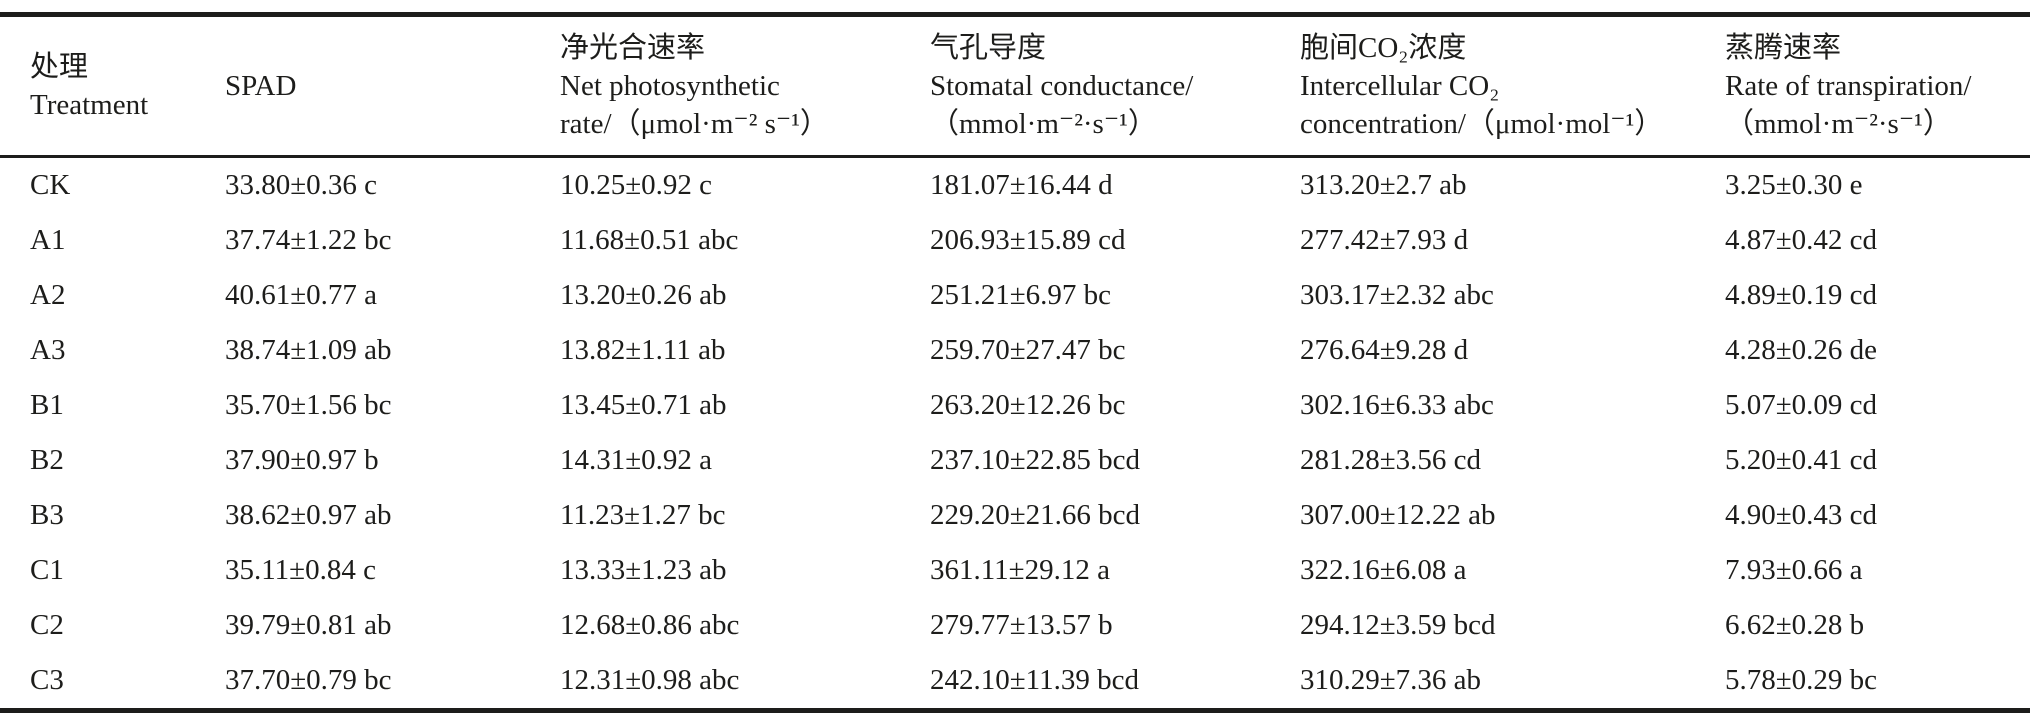 The image size is (2030, 728). I want to click on header-line-zh: 净光合速率, so click(633, 48).